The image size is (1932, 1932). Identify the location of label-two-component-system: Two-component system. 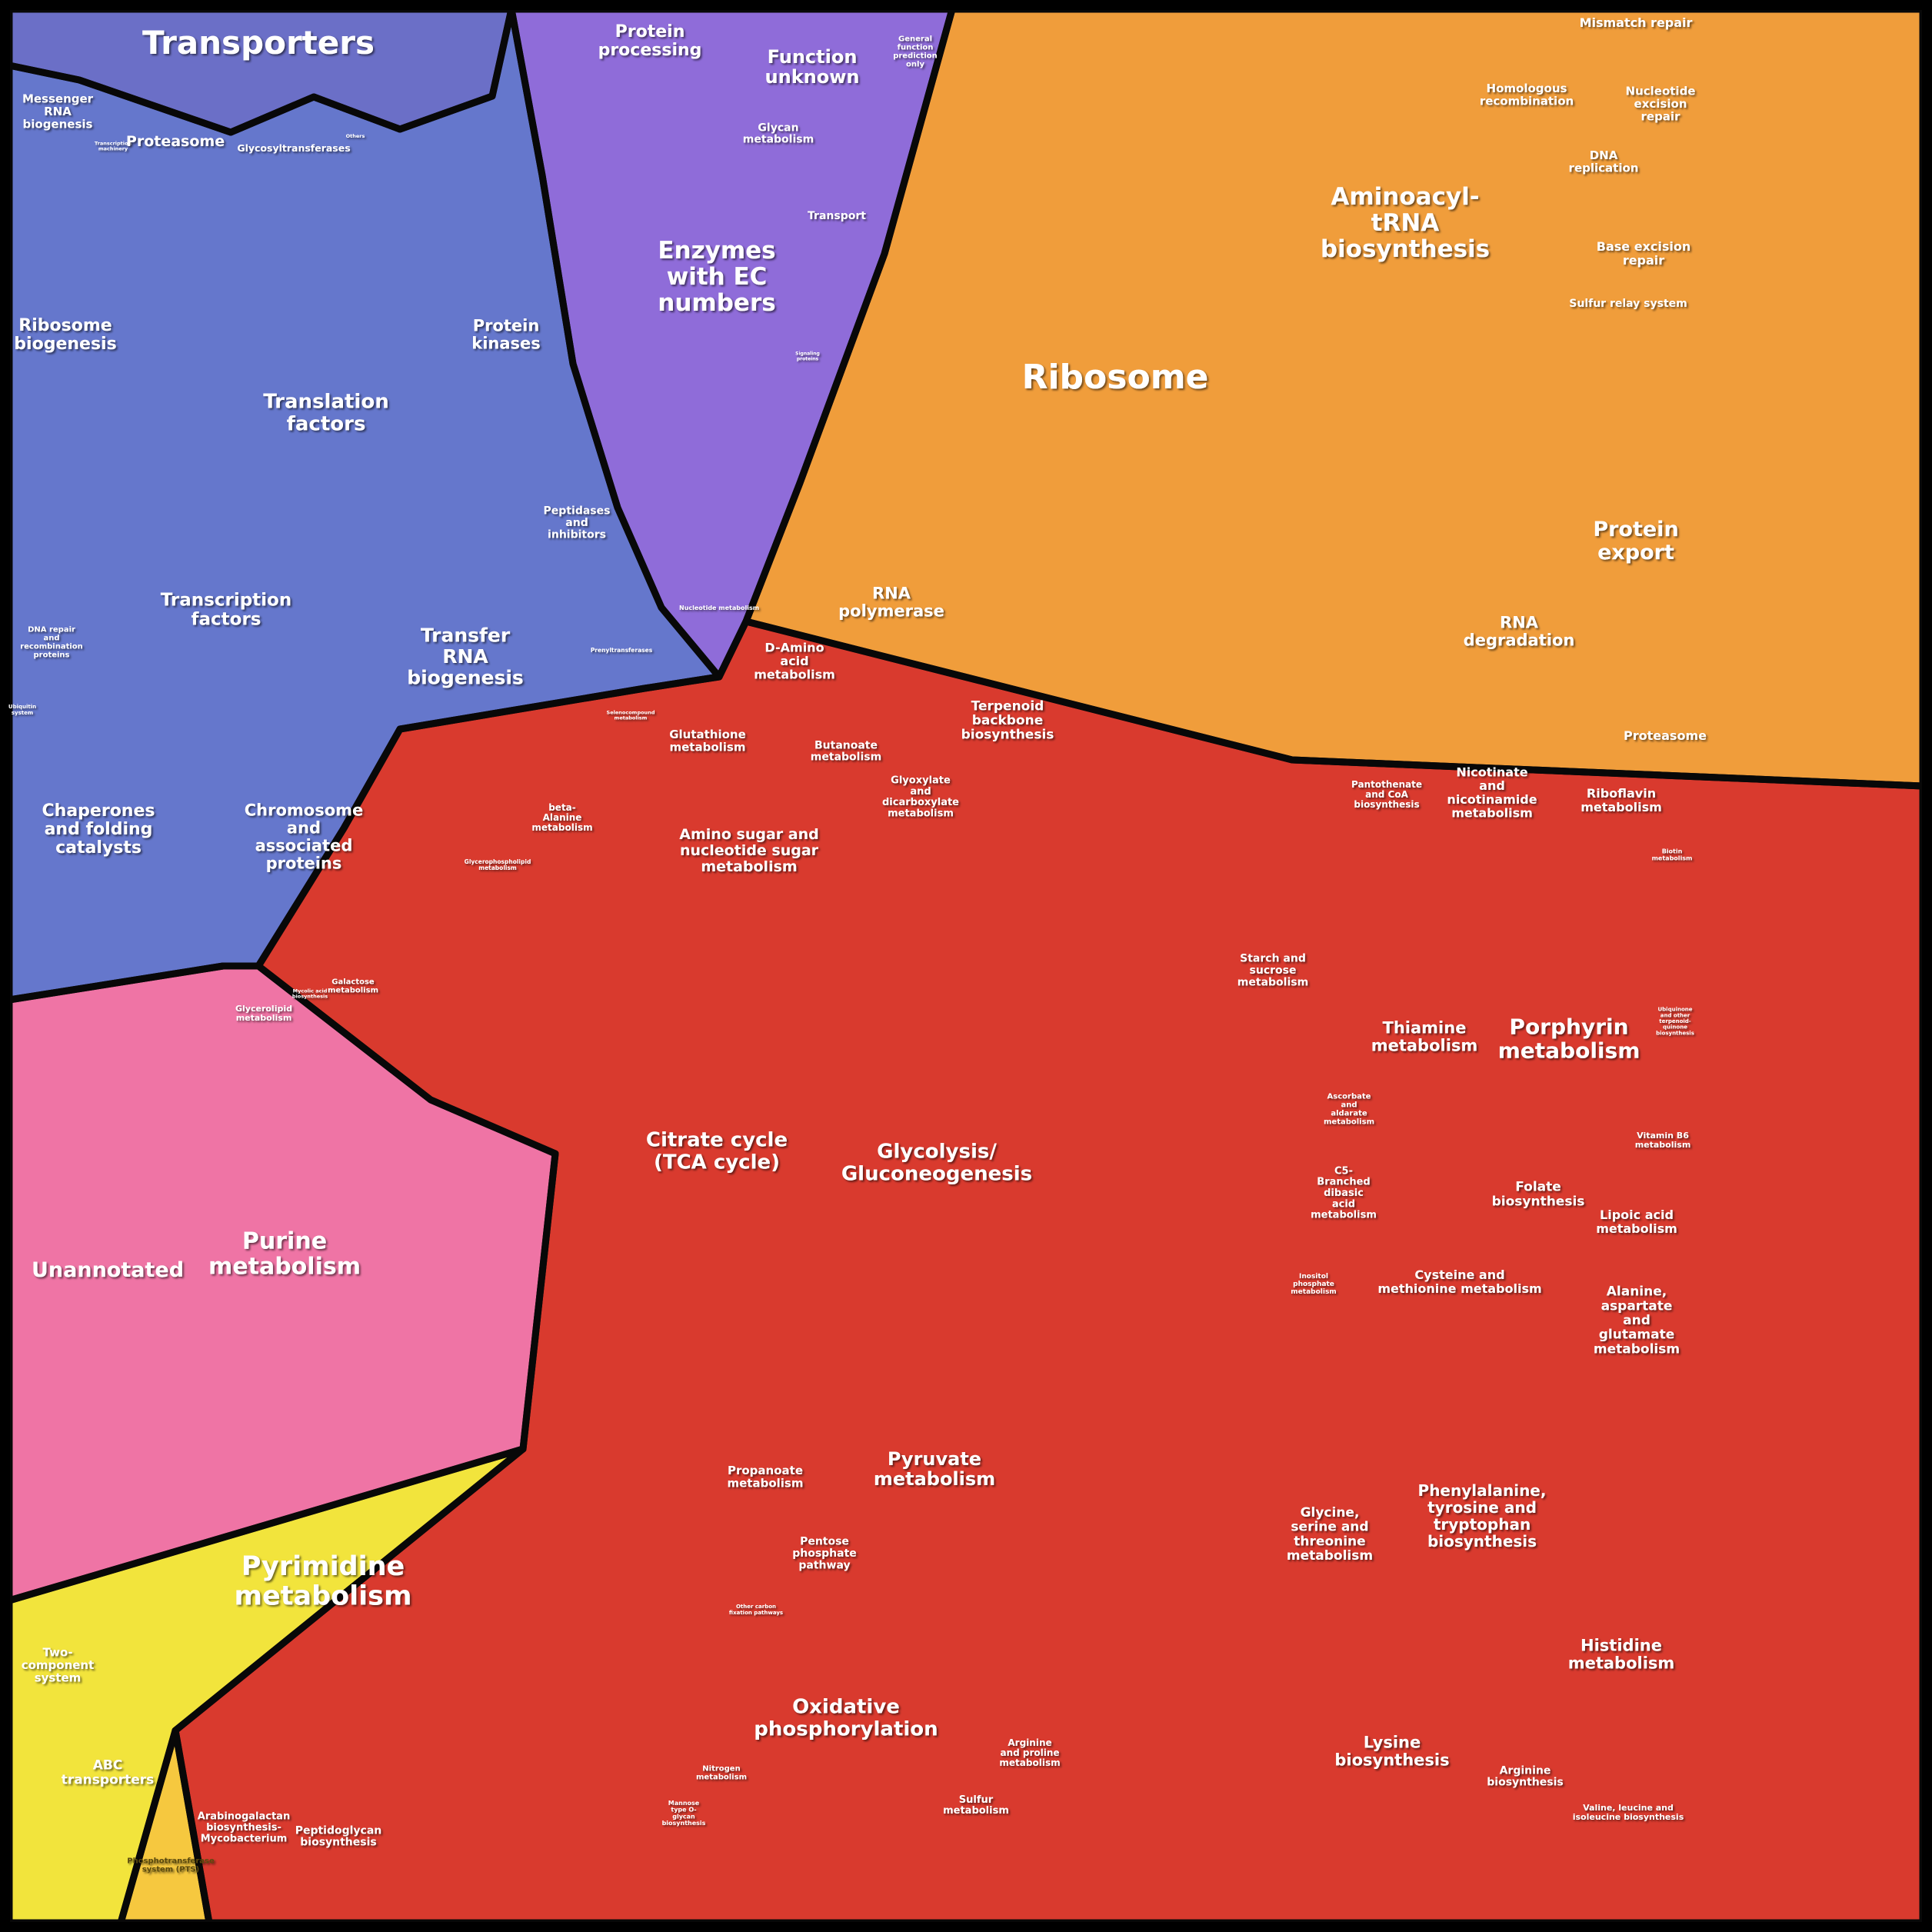
(58, 1665).